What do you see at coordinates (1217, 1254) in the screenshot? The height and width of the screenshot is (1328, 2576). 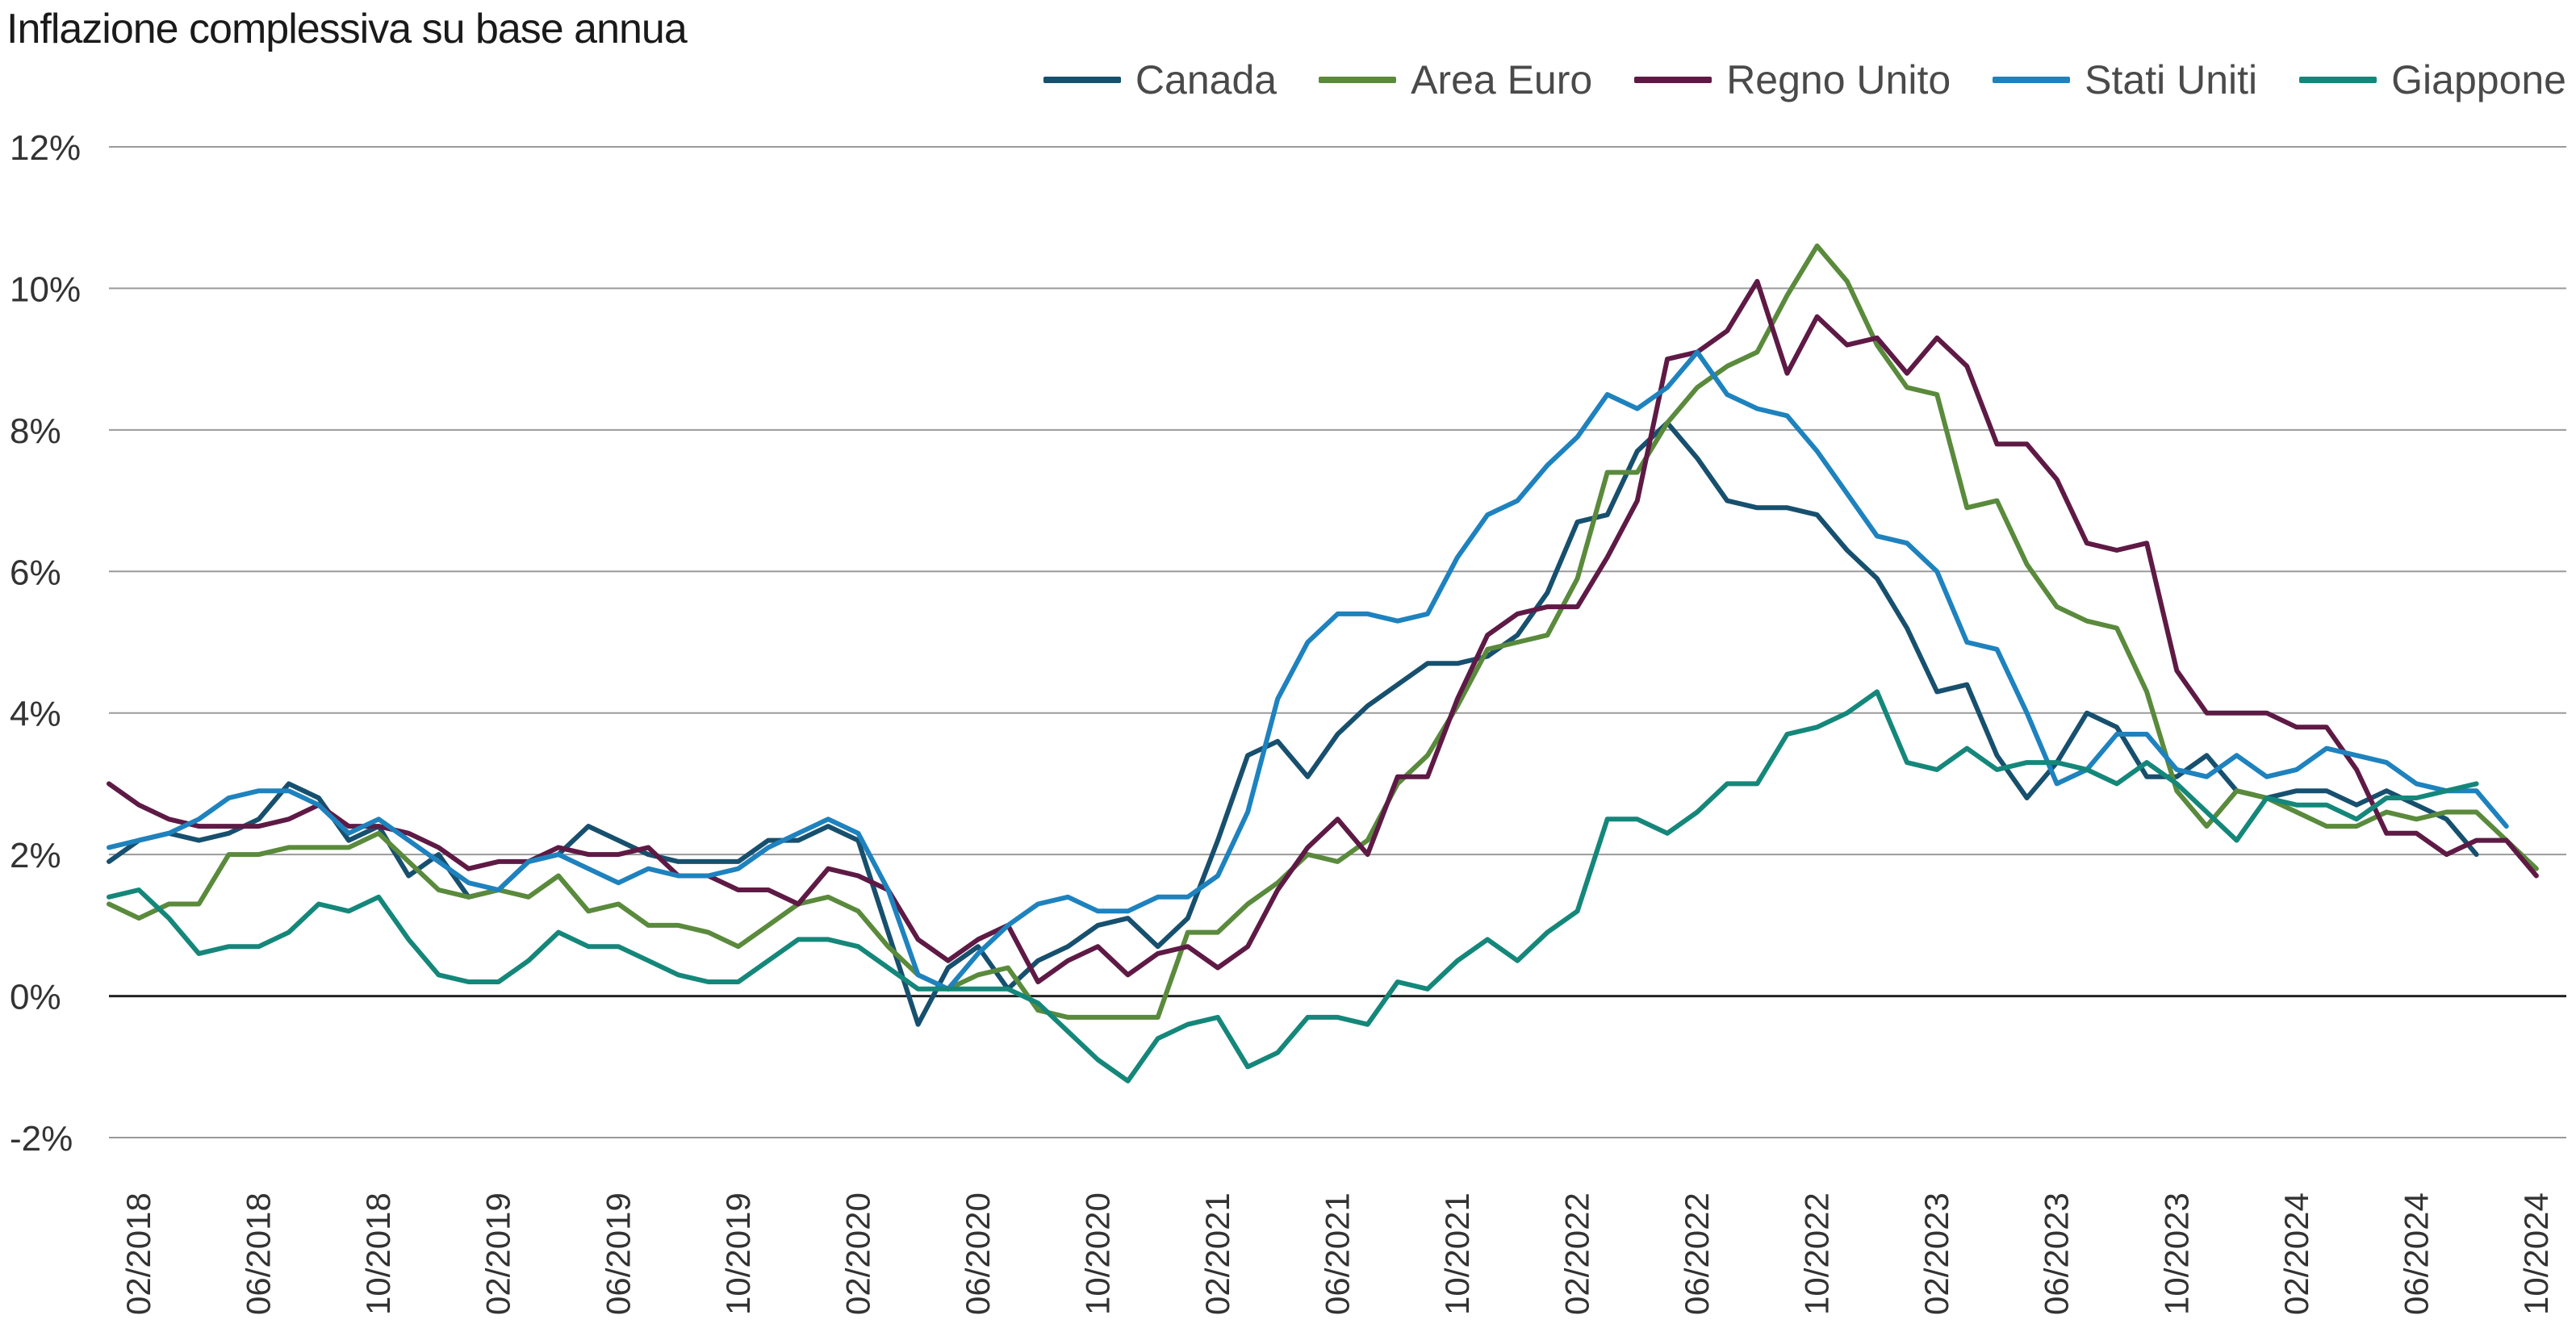 I see `x-tick-label: 02/2021` at bounding box center [1217, 1254].